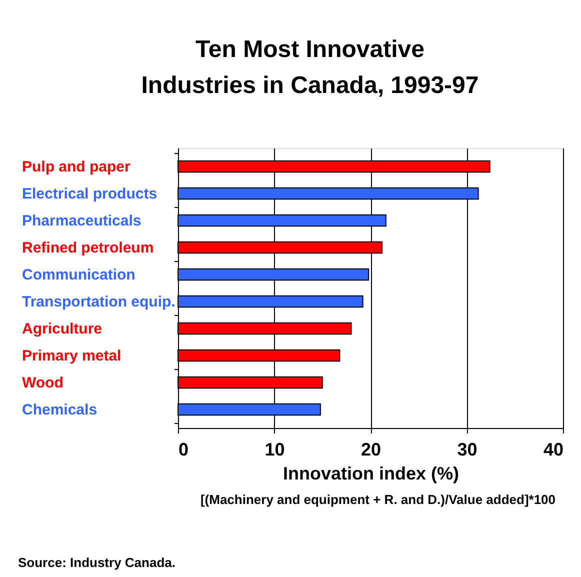 This screenshot has width=581, height=577. Describe the element at coordinates (72, 356) in the screenshot. I see `y-tick-label: Primary metal` at that location.